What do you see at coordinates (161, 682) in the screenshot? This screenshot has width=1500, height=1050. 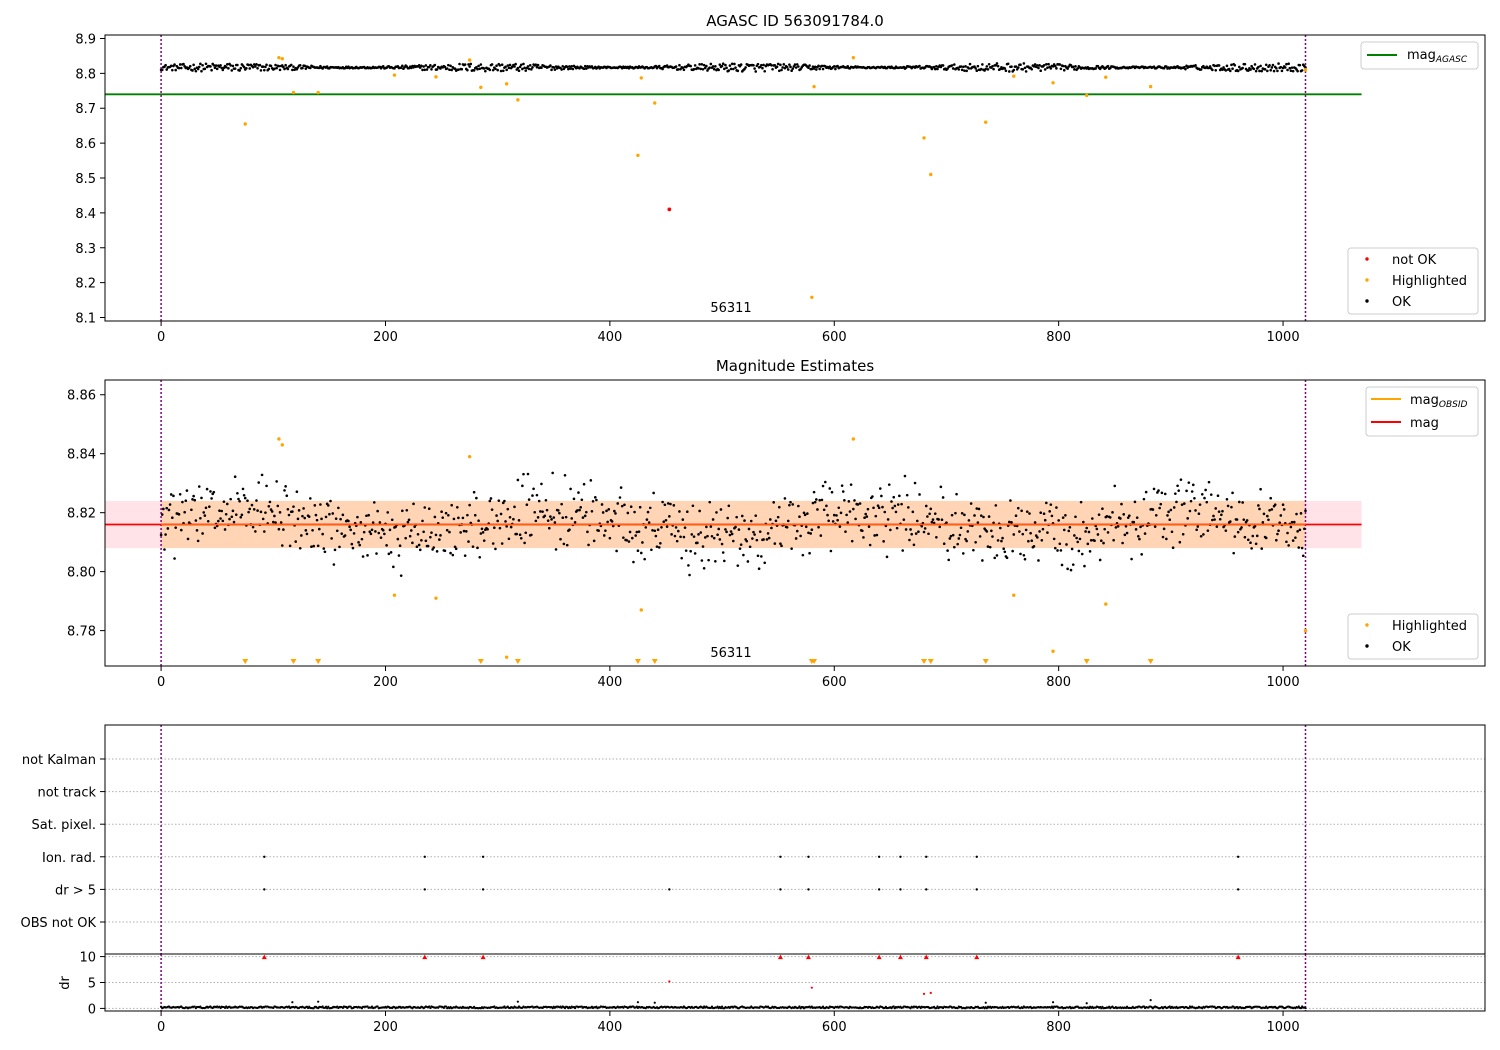 I see `p2-x-tick-label: 0` at bounding box center [161, 682].